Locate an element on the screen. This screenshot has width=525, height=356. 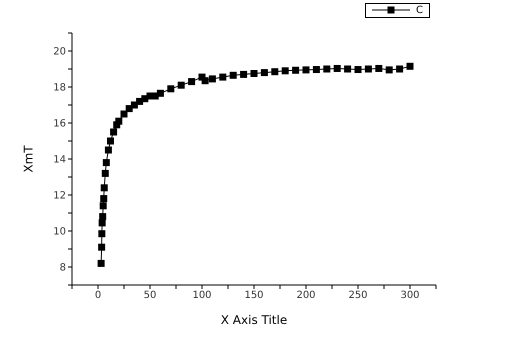
x-axis-title: X Axis Title is located at coordinates (254, 320).